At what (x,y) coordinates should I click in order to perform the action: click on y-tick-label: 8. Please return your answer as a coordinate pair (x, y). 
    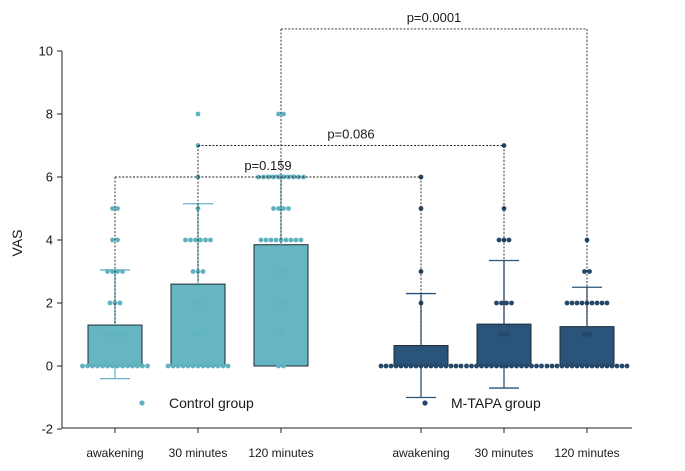
    Looking at the image, I should click on (49, 114).